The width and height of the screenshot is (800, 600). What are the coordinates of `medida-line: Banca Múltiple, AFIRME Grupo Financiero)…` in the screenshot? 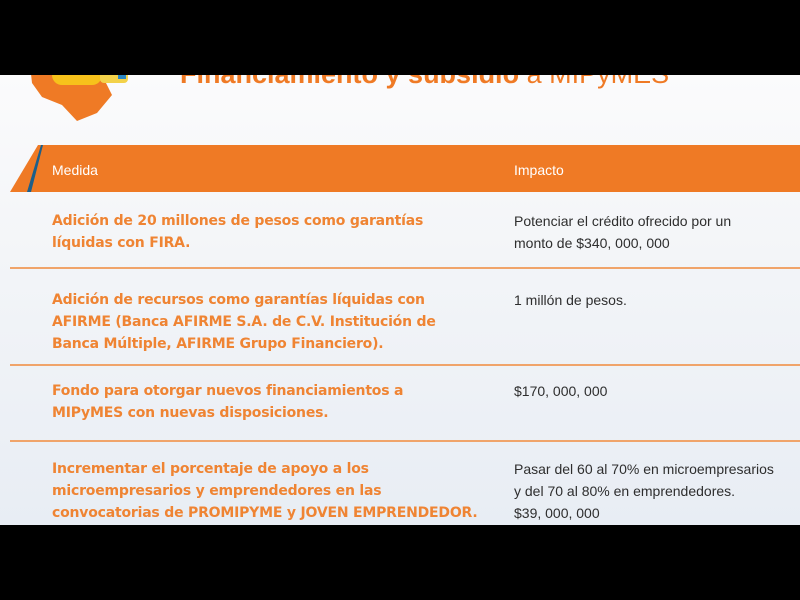 It's located at (218, 344).